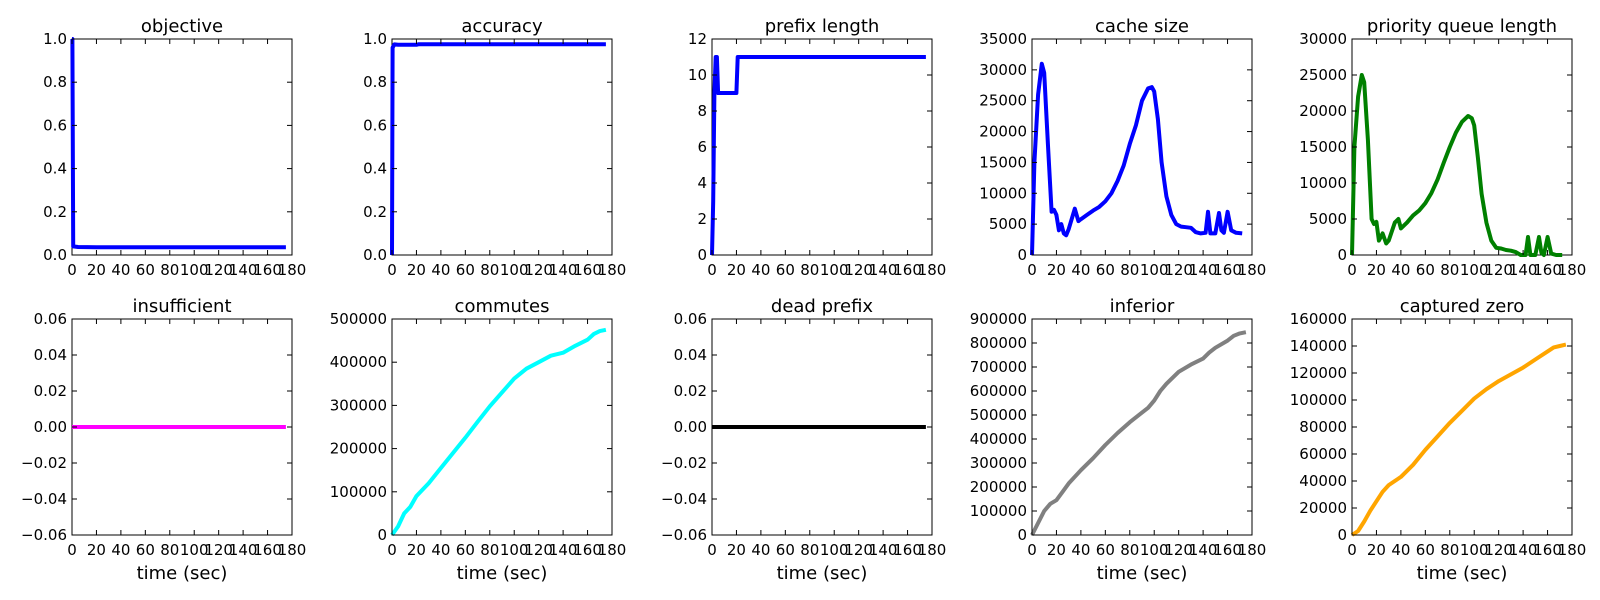 This screenshot has width=1600, height=600. What do you see at coordinates (822, 306) in the screenshot?
I see `subplot-title: dead prefix` at bounding box center [822, 306].